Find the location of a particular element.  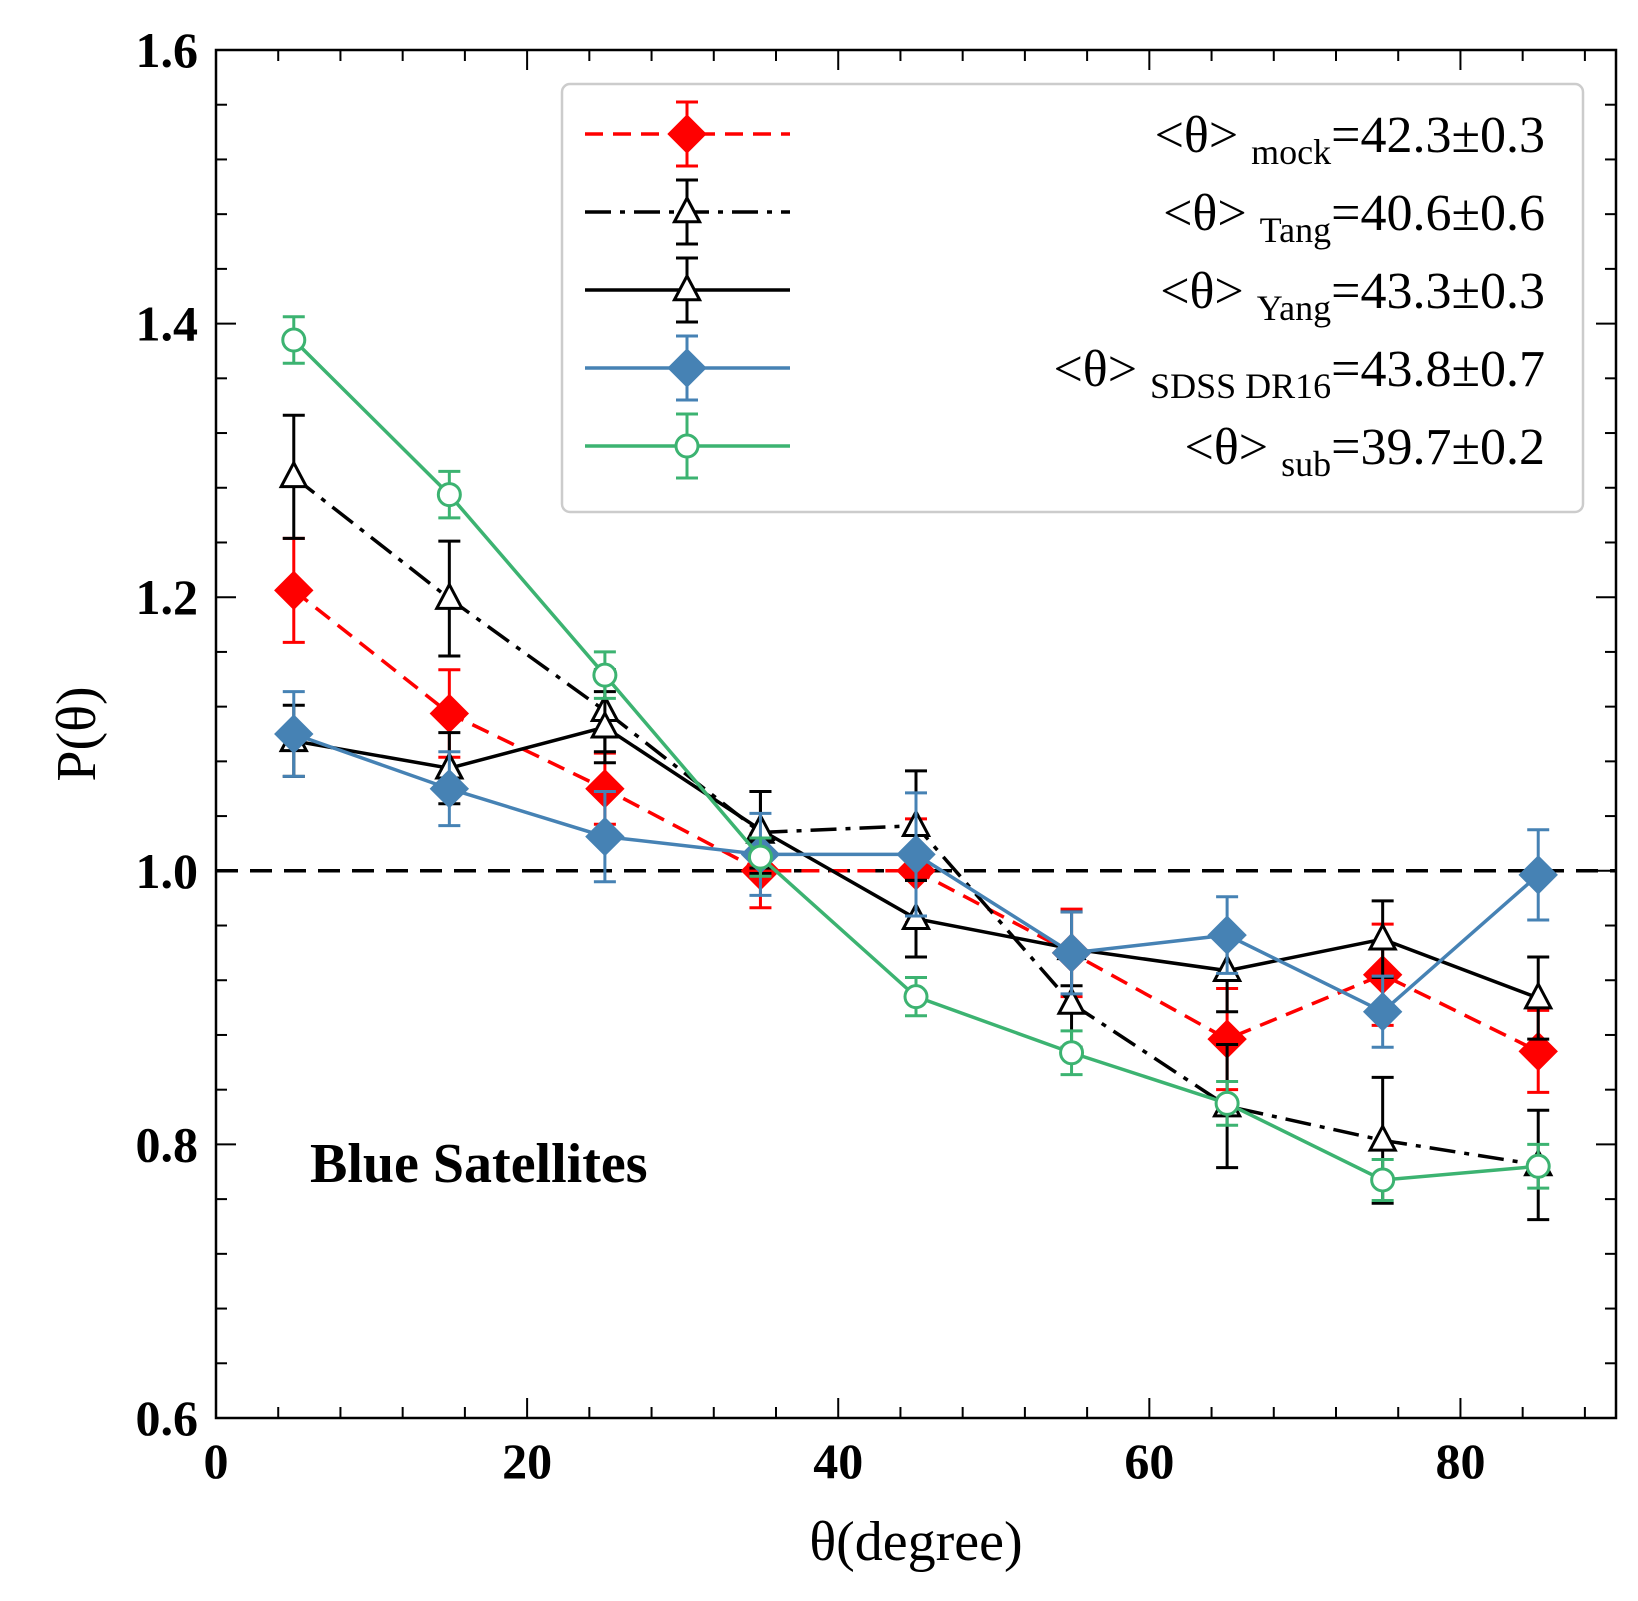

legend-label-subscript: mock is located at coordinates (1291, 152).